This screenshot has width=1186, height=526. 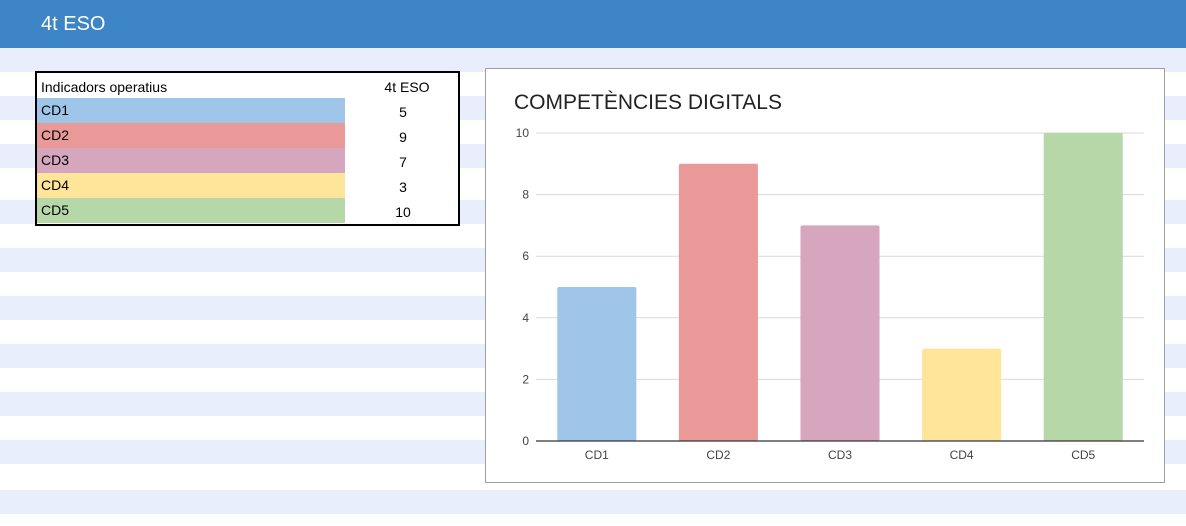 What do you see at coordinates (191, 185) in the screenshot?
I see `table-row-name-cell: CD4` at bounding box center [191, 185].